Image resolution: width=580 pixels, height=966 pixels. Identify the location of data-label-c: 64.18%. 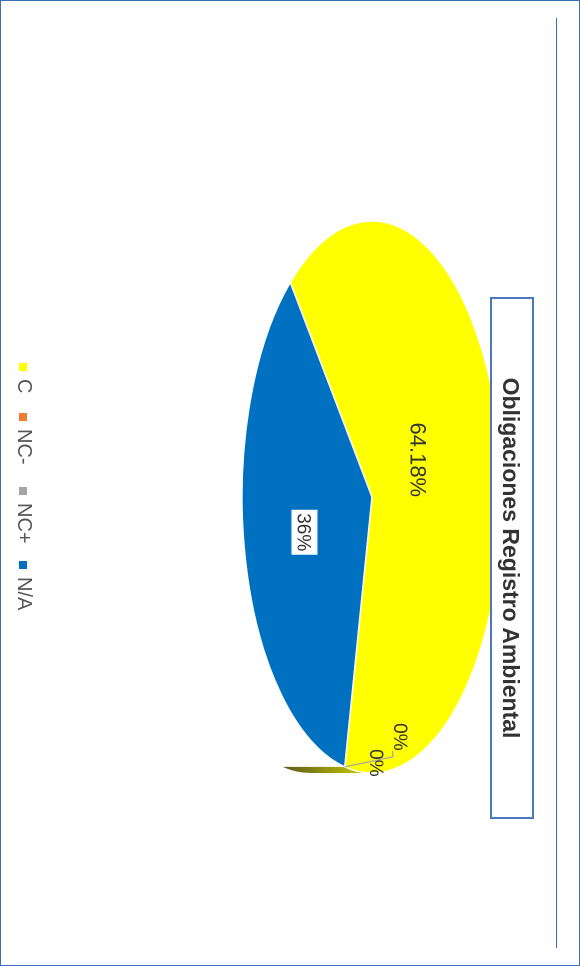
(417, 460).